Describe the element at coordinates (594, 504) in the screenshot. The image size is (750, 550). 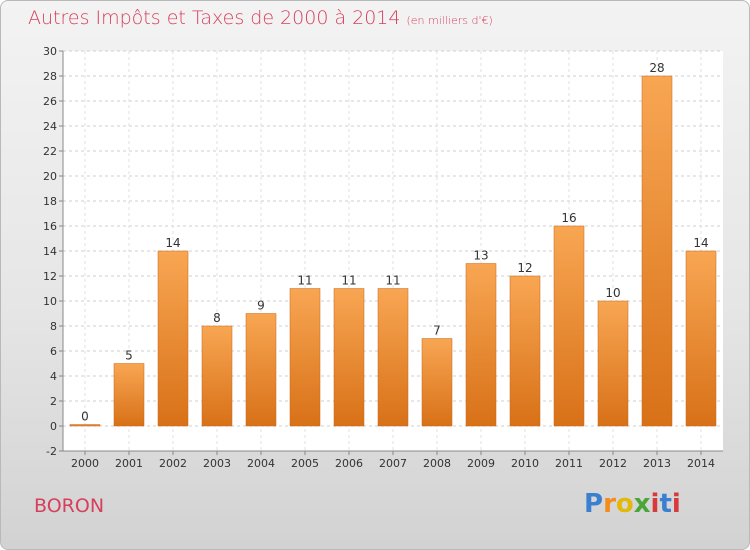
I see `logo-letter: P` at that location.